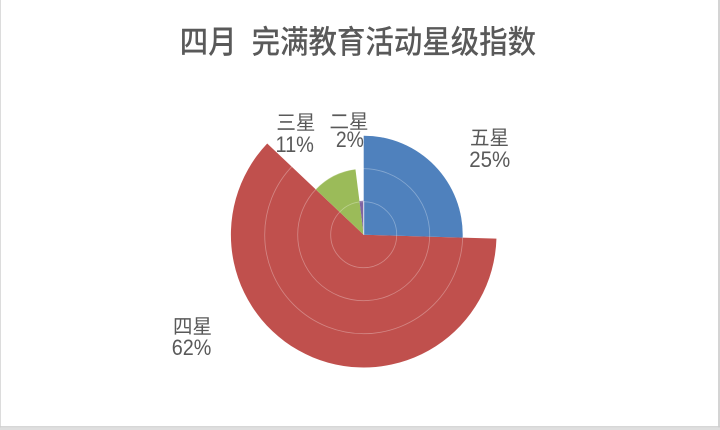 This screenshot has height=430, width=720. What do you see at coordinates (294, 144) in the screenshot?
I see `svg-text: 11%` at bounding box center [294, 144].